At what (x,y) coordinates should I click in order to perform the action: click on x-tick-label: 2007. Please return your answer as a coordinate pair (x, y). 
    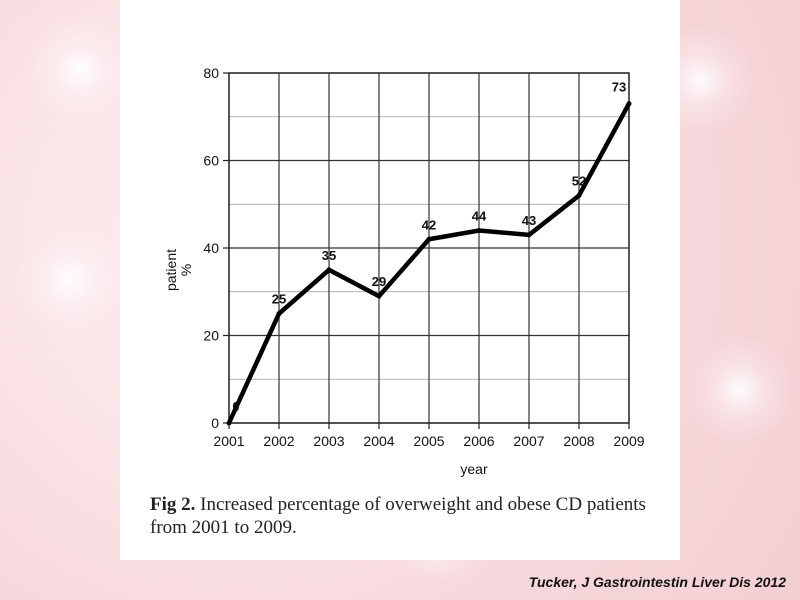
    Looking at the image, I should click on (528, 441).